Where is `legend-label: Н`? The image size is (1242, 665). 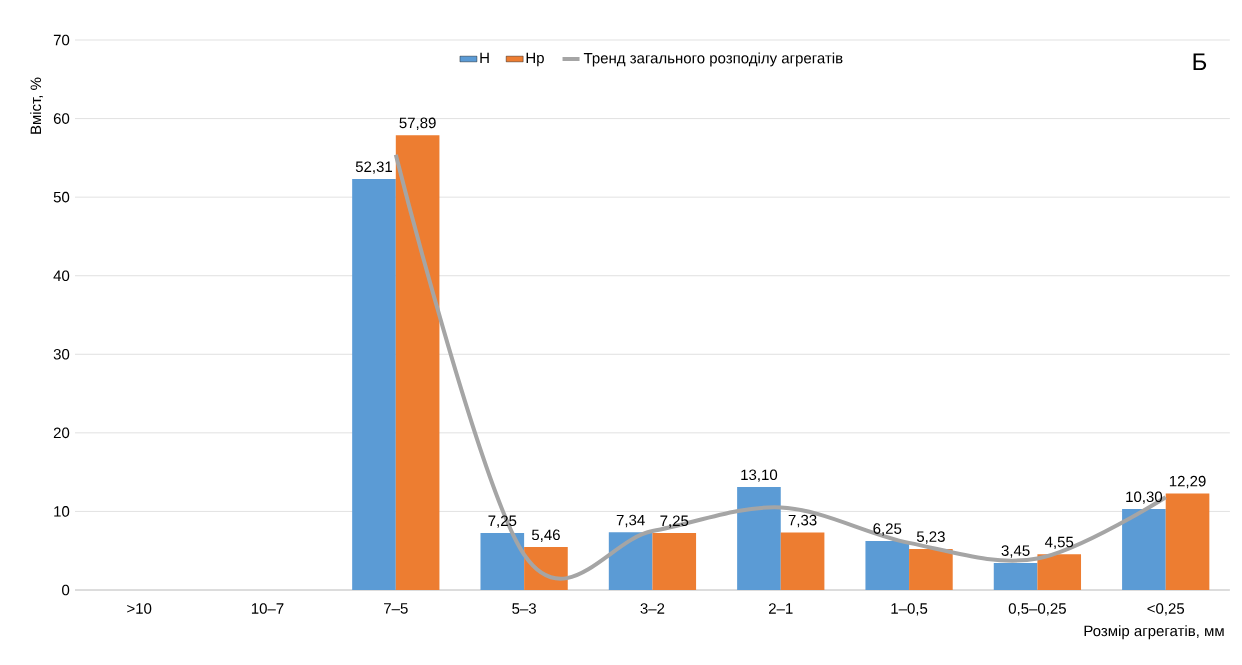 legend-label: Н is located at coordinates (484, 58).